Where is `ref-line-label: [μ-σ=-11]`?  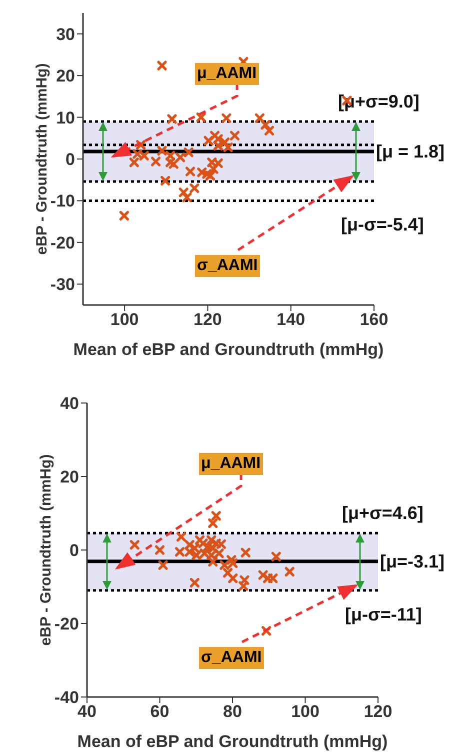 ref-line-label: [μ-σ=-11] is located at coordinates (383, 614).